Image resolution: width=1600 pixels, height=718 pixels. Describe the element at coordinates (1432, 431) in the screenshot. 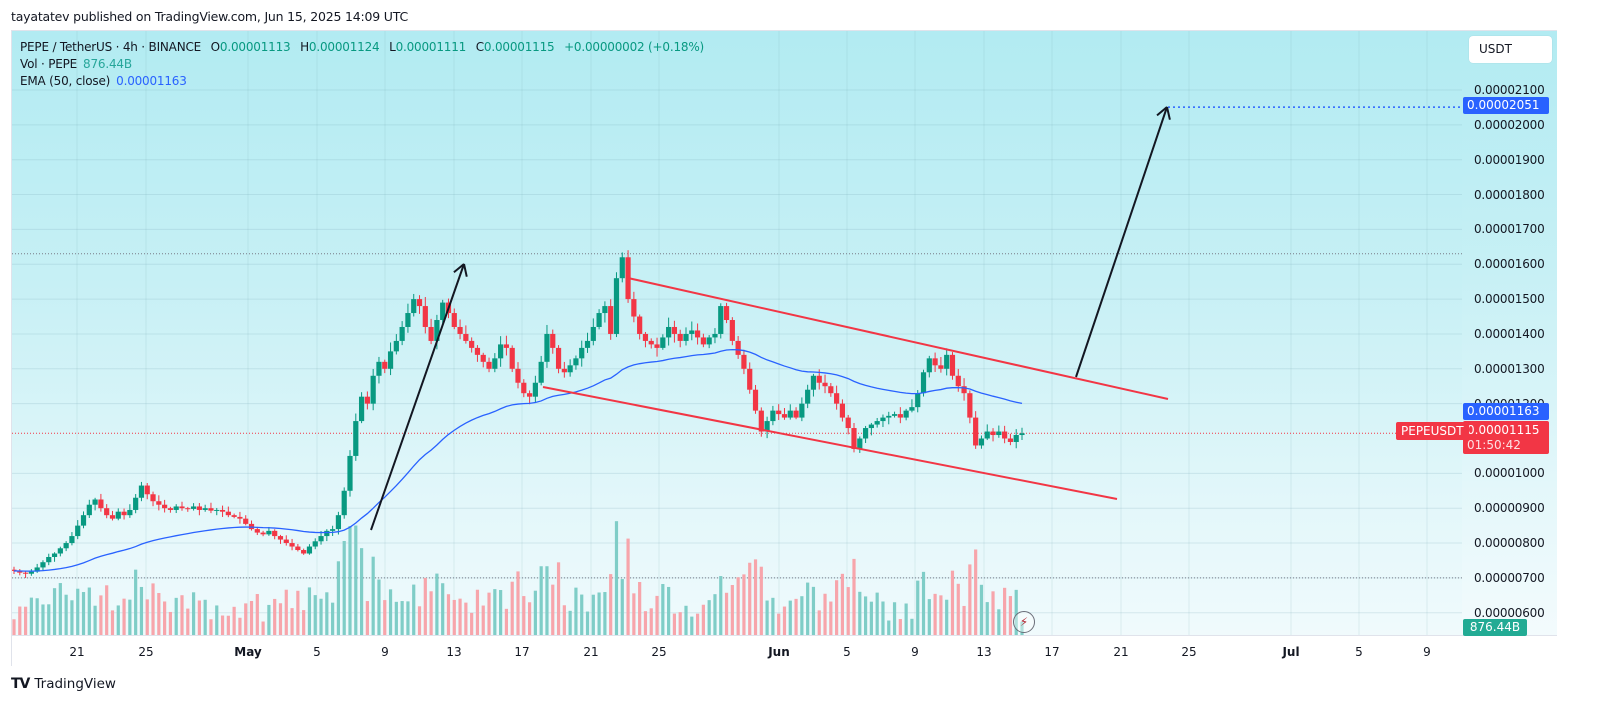

I see `symbol-tag: PEPEUSDT` at that location.